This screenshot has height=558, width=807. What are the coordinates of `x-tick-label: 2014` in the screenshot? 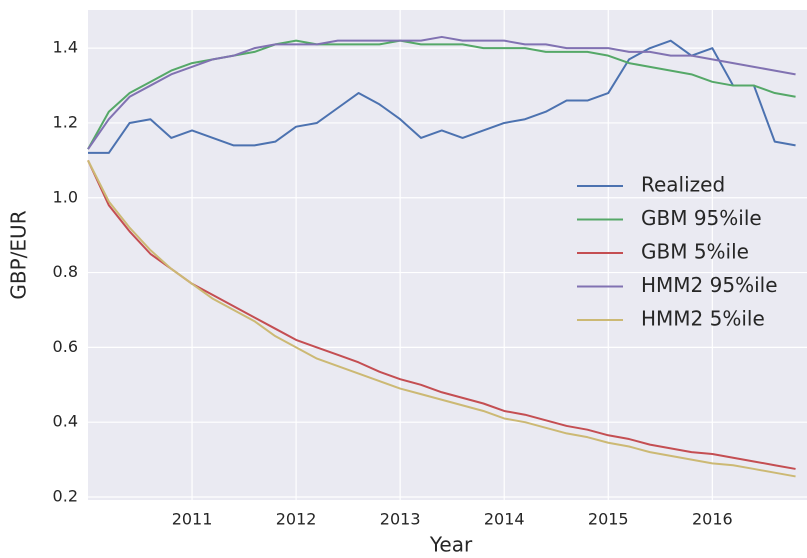 It's located at (504, 519).